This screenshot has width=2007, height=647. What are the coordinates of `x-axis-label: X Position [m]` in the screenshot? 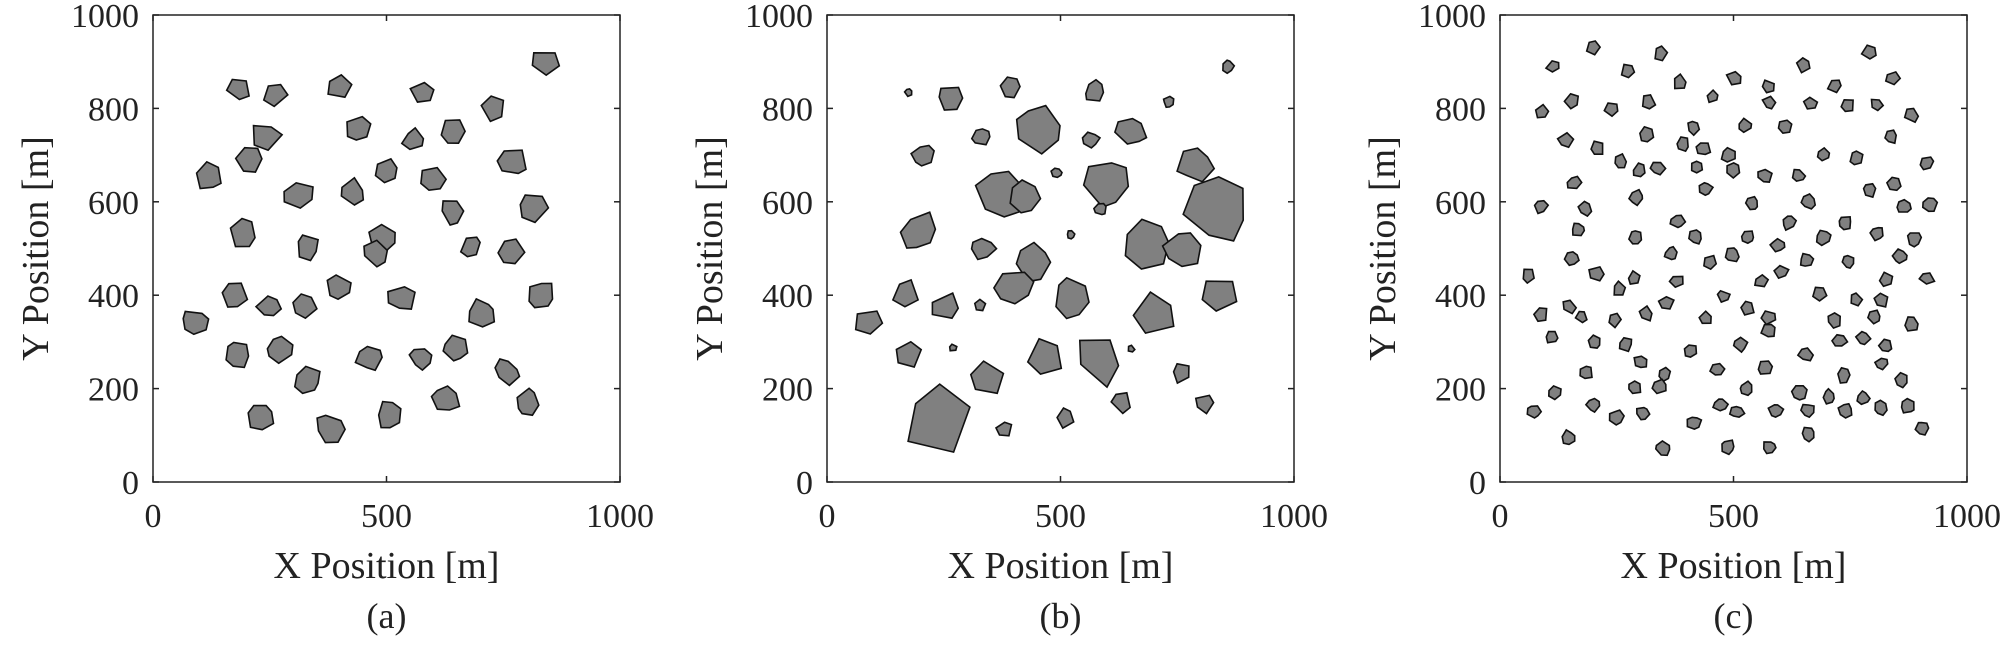 It's located at (387, 566).